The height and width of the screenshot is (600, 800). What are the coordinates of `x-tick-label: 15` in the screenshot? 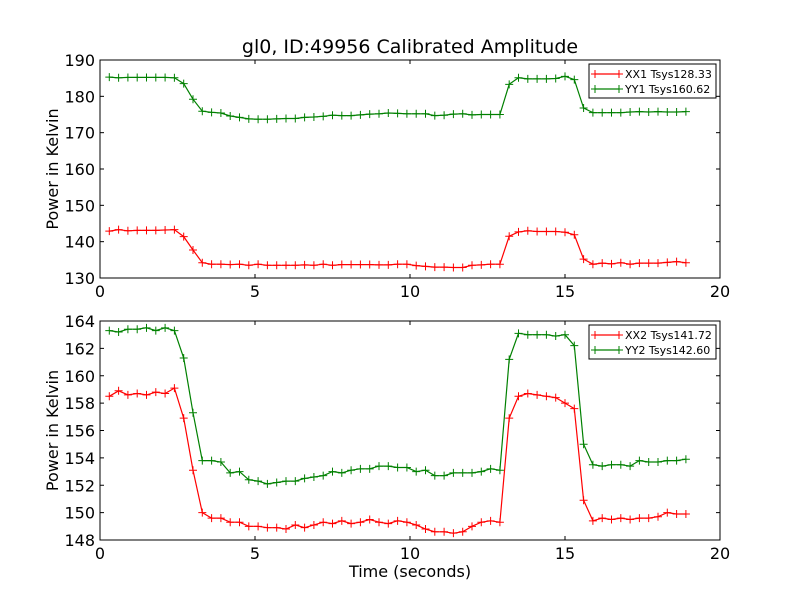 It's located at (565, 291).